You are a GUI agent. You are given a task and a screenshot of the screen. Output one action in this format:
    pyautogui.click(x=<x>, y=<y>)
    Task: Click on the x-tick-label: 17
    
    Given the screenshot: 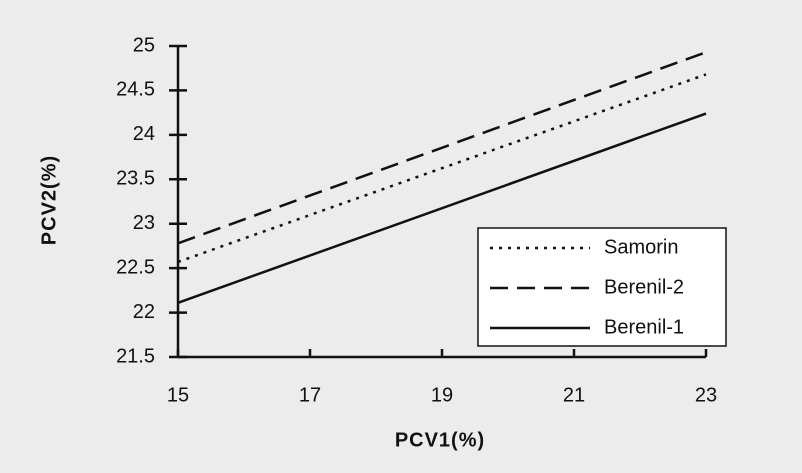 What is the action you would take?
    pyautogui.click(x=310, y=395)
    